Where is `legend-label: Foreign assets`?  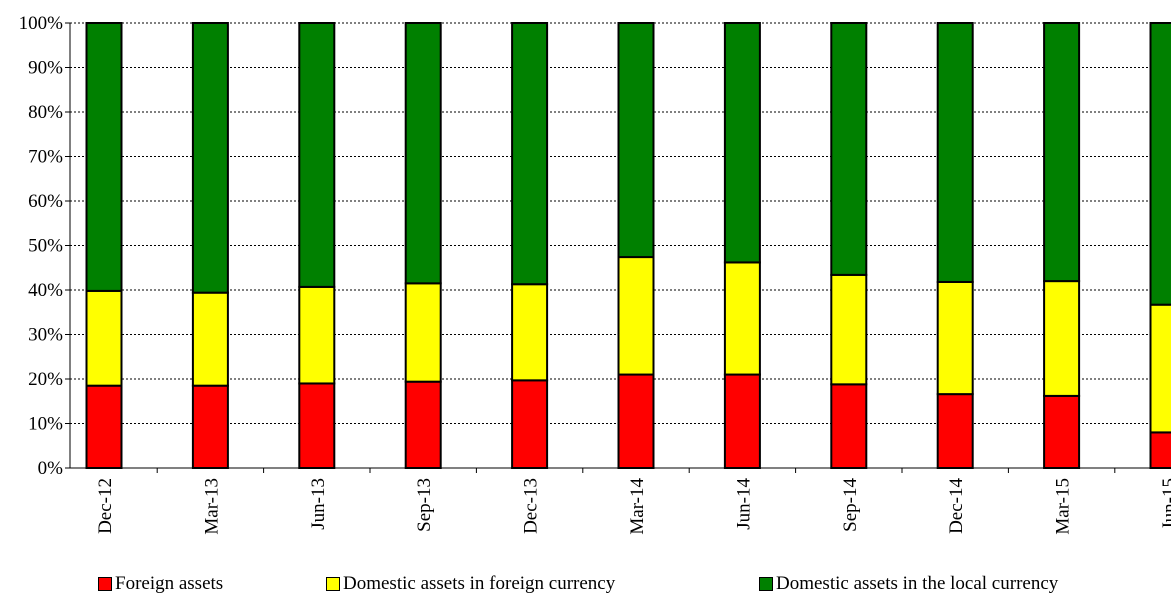
legend-label: Foreign assets is located at coordinates (169, 583).